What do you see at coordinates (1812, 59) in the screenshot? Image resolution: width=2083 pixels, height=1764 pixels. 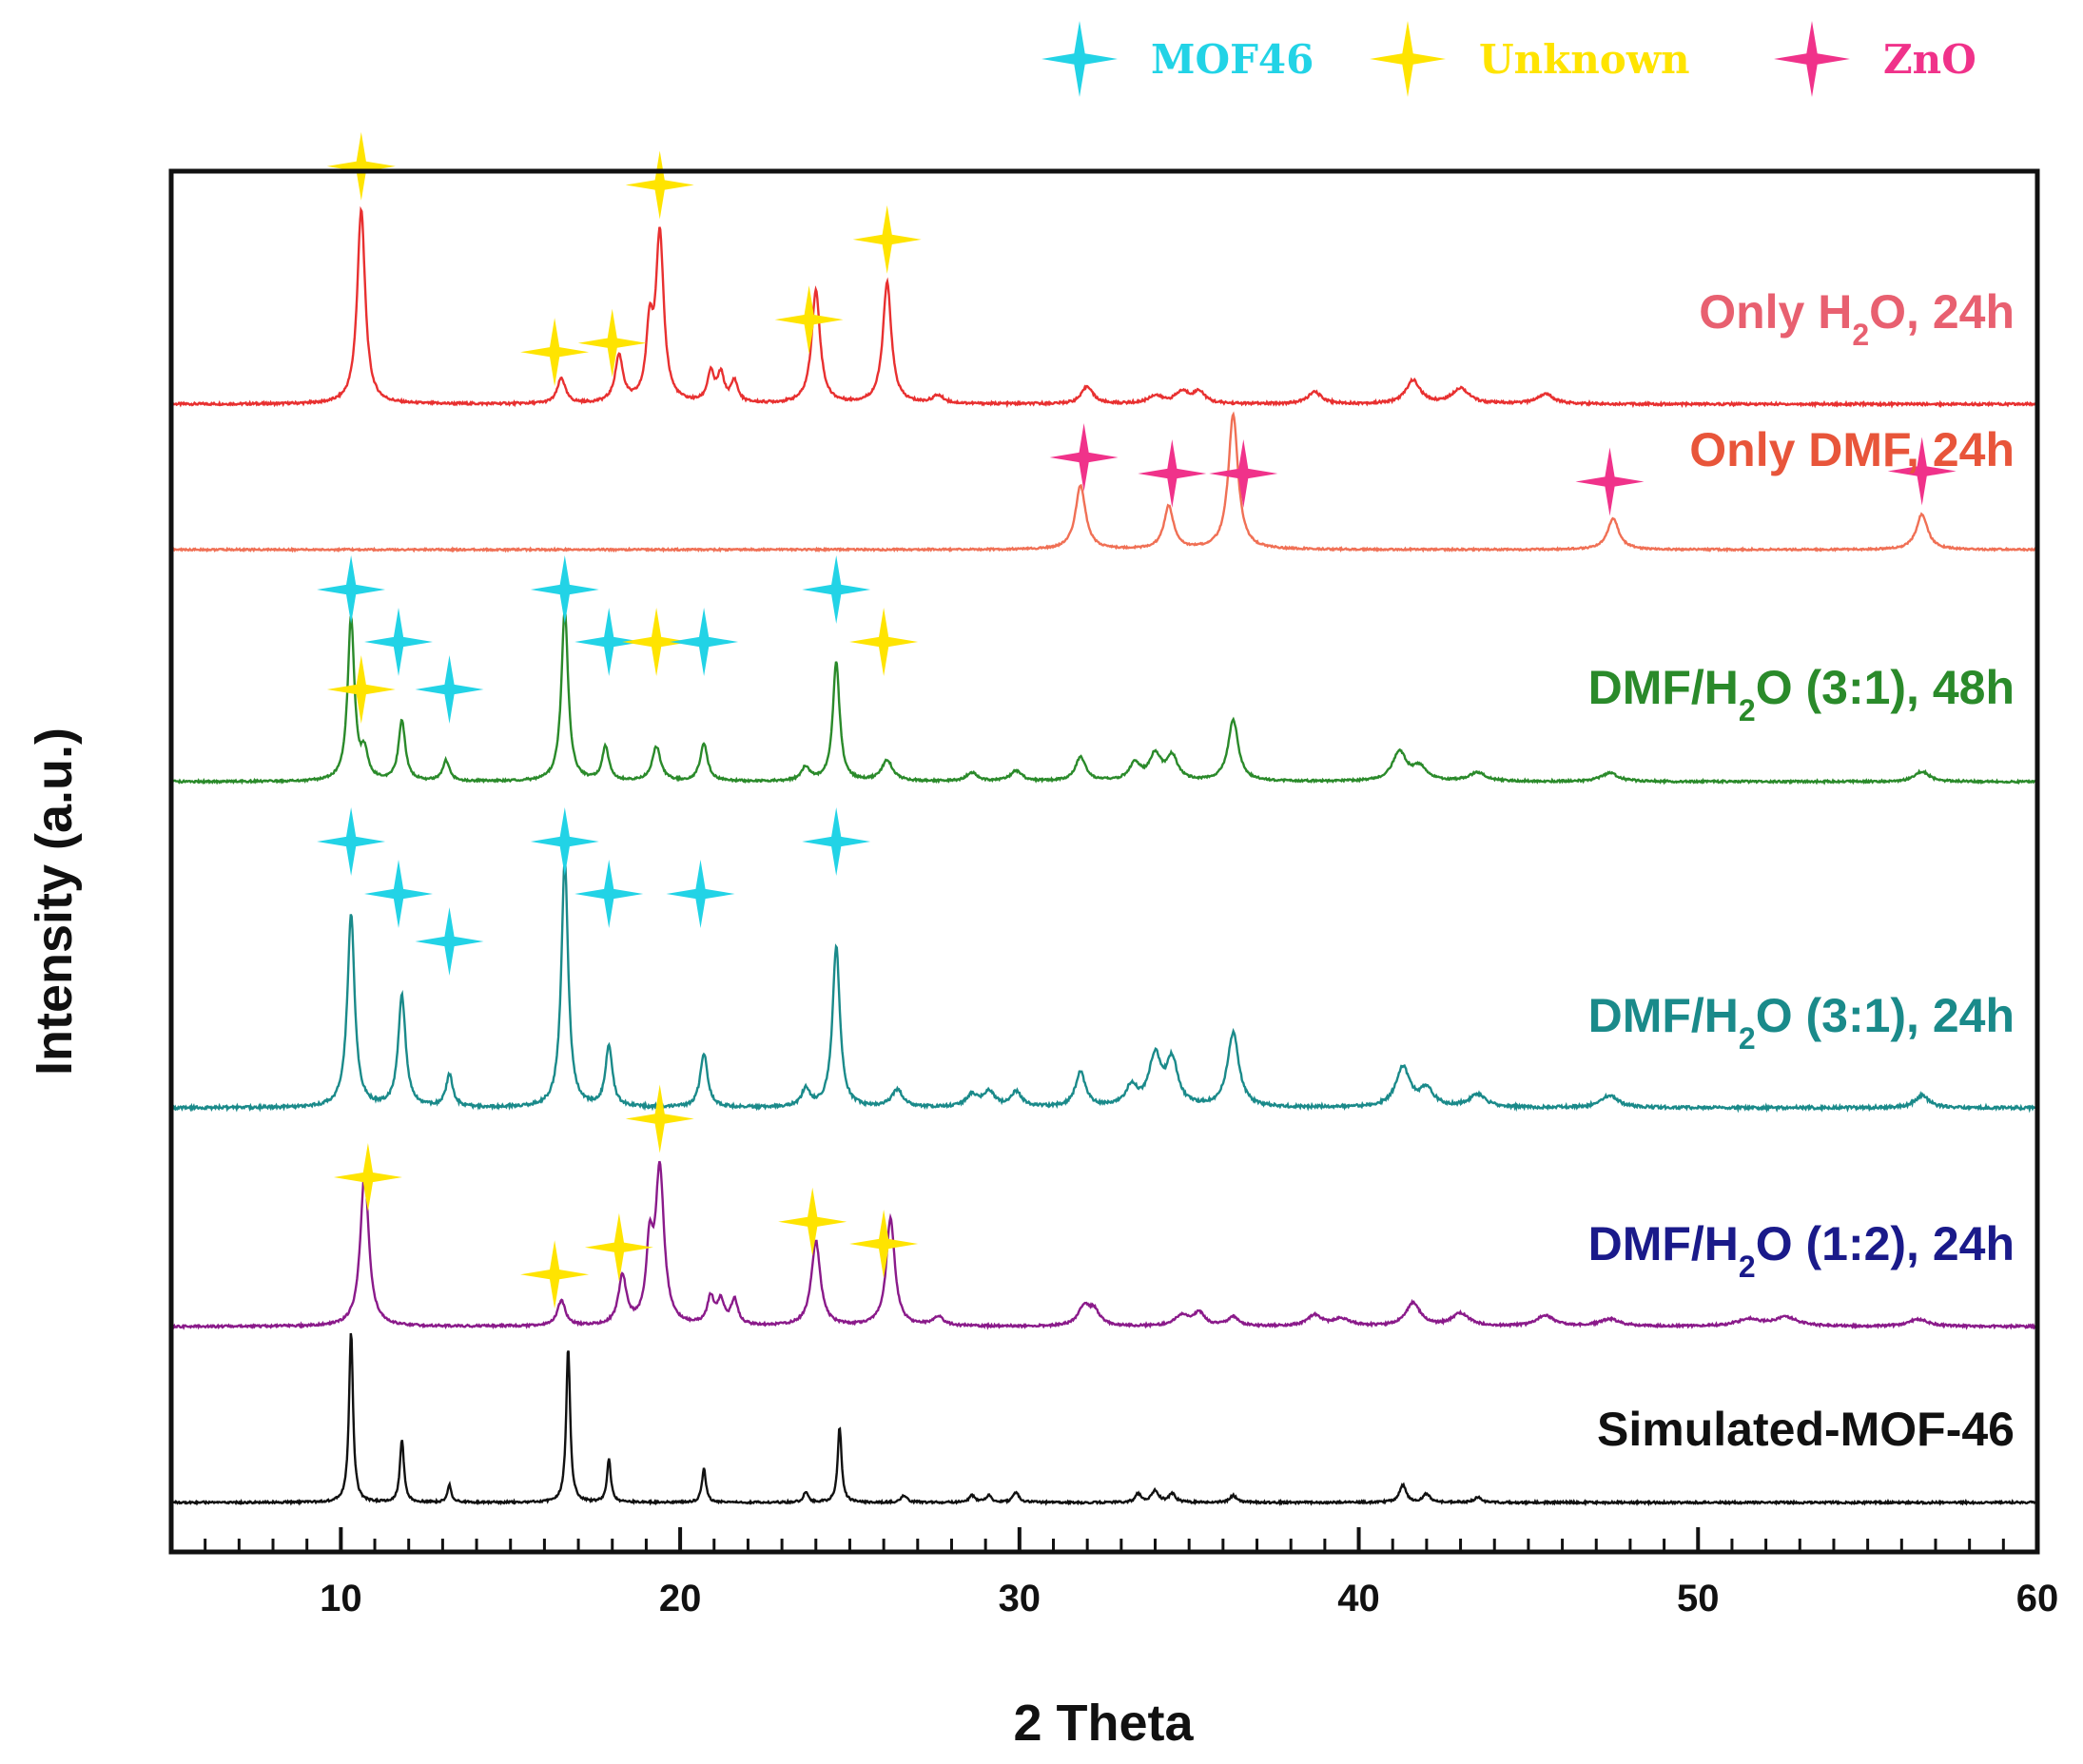 I see `legend-marker-zno` at bounding box center [1812, 59].